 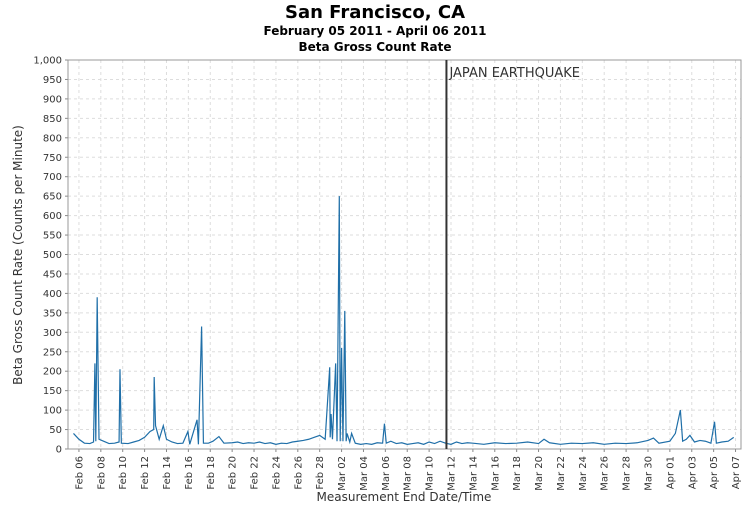 I want to click on y-tick-label: 100, so click(x=52, y=411).